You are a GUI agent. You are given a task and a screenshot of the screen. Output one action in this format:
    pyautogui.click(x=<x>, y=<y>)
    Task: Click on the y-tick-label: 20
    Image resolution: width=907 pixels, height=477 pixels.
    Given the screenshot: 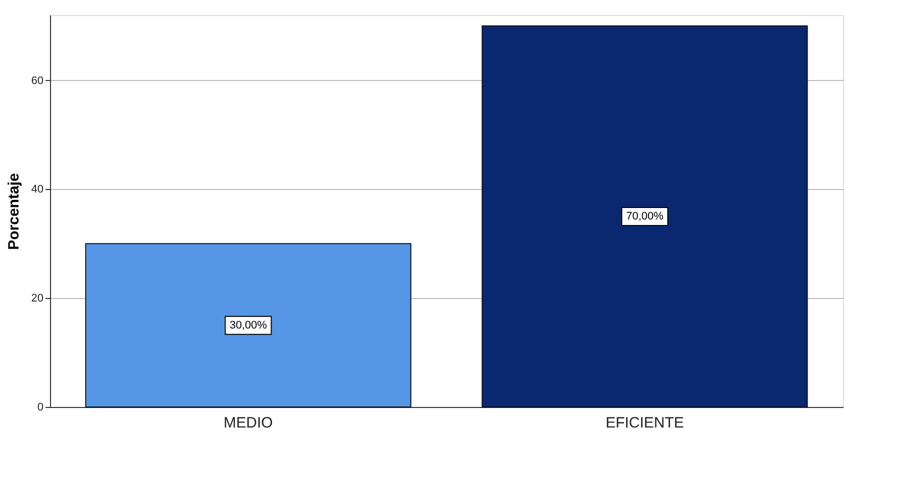 What is the action you would take?
    pyautogui.click(x=37, y=298)
    